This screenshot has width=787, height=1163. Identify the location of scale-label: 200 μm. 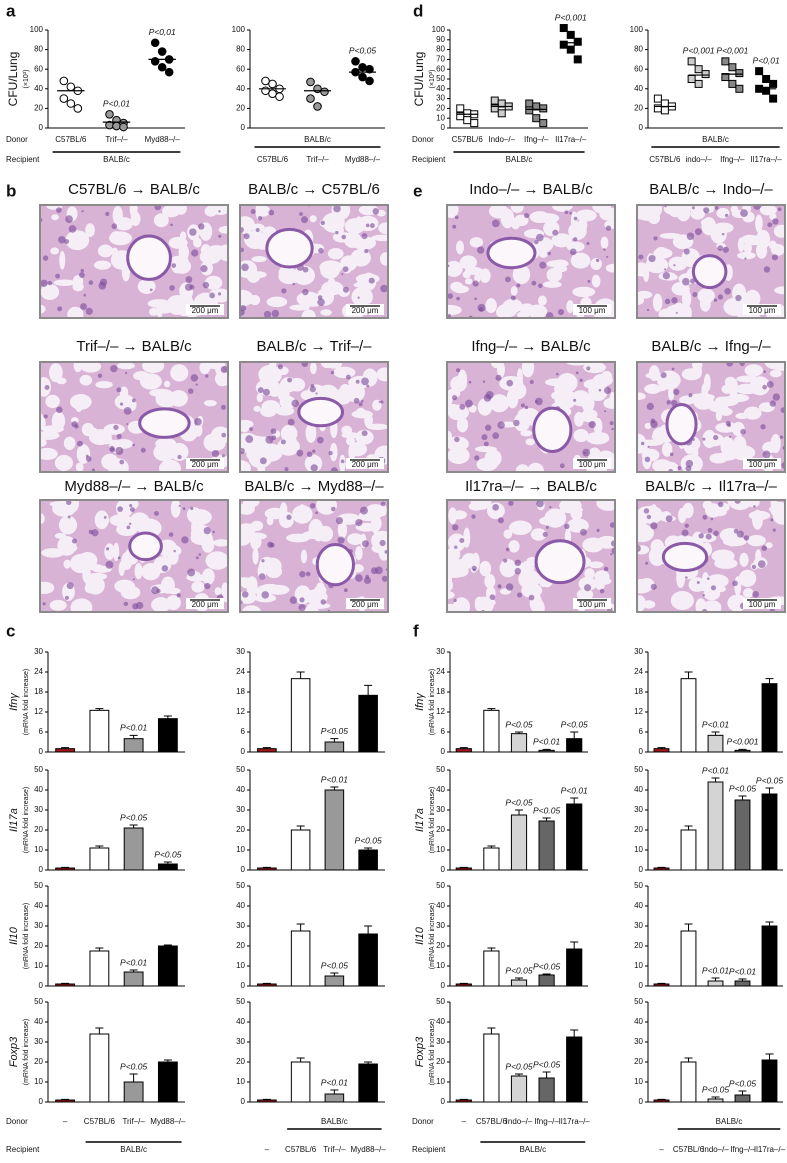
(205, 464).